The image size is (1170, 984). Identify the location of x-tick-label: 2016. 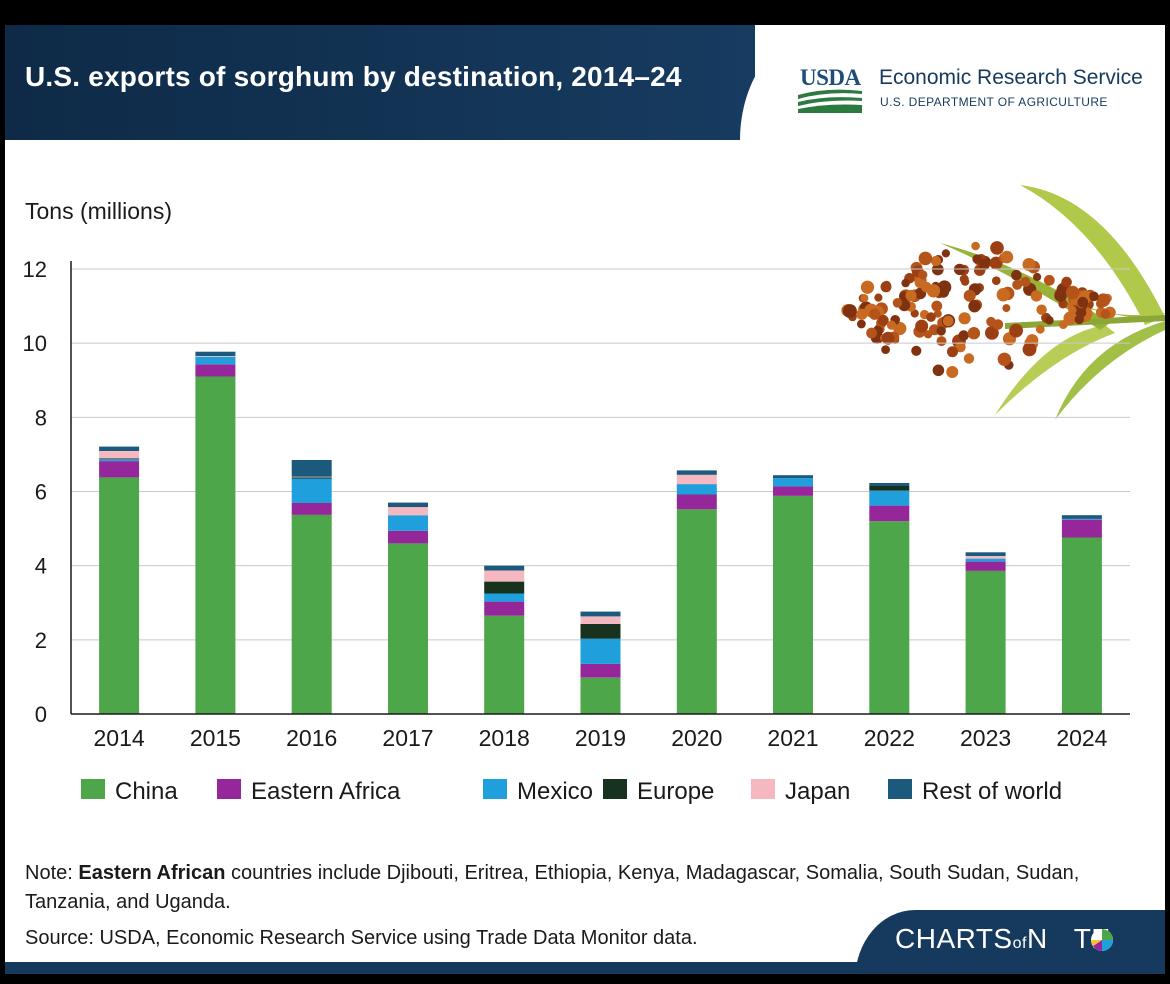
(311, 738).